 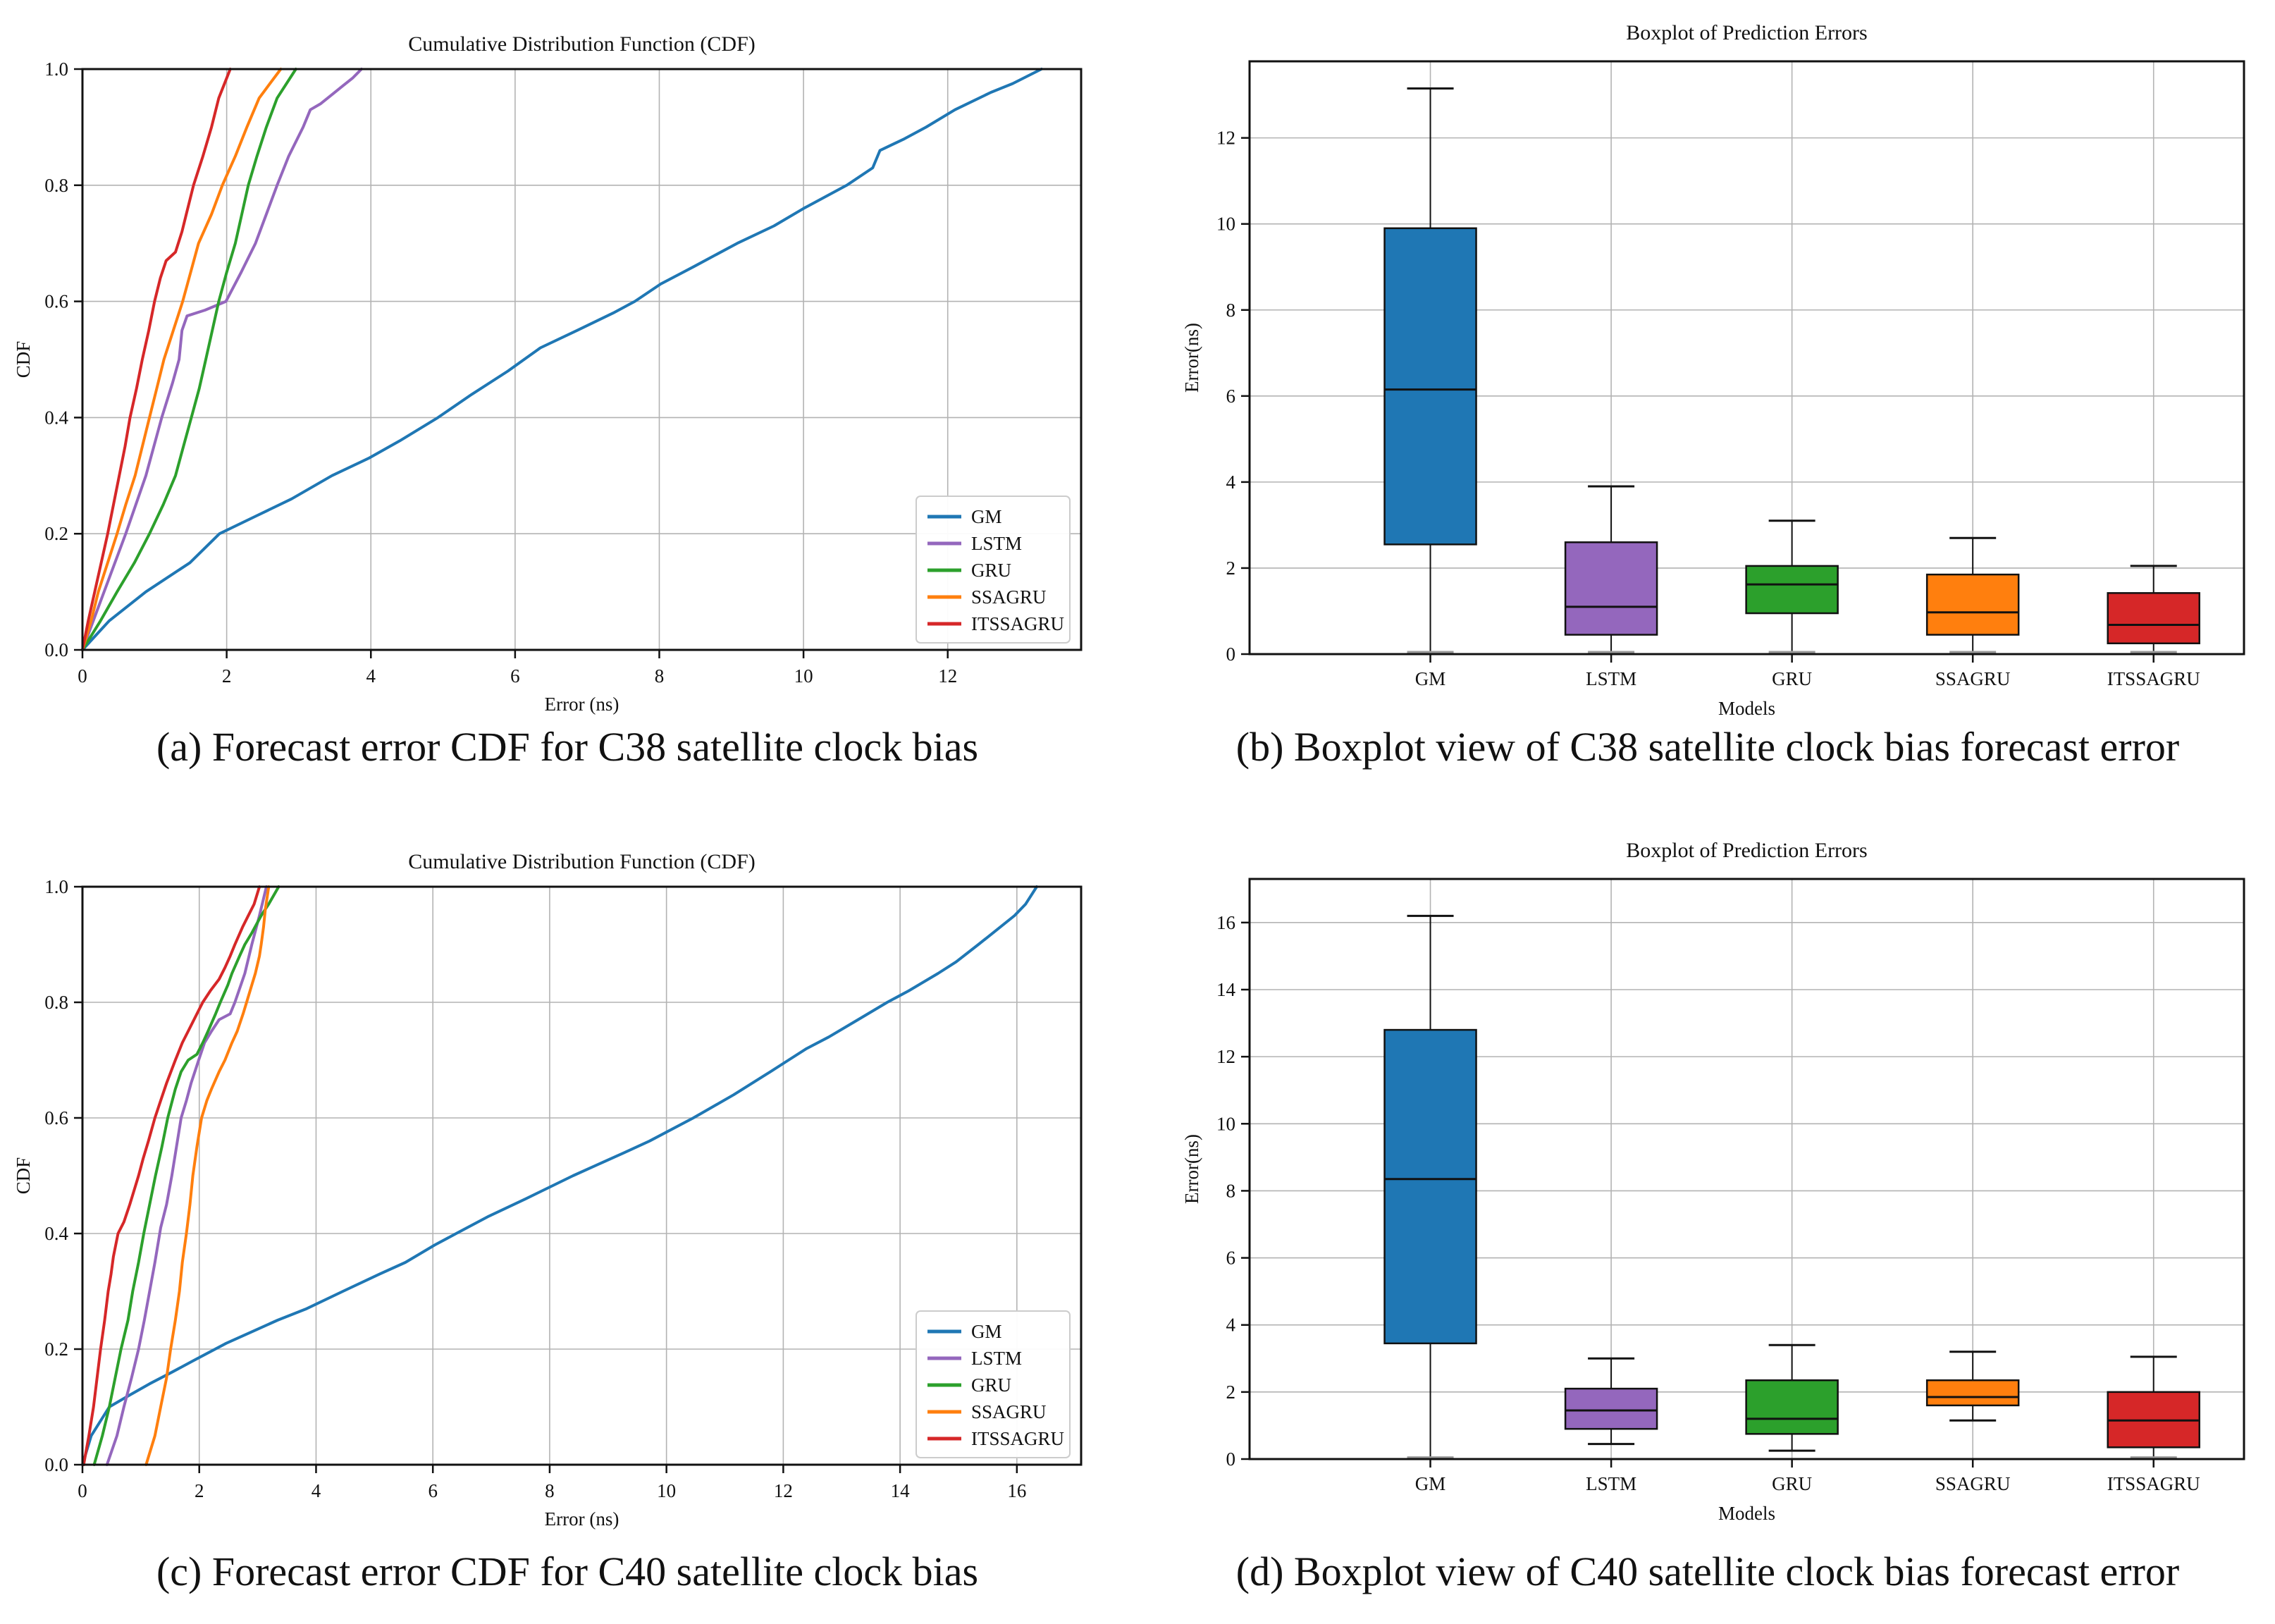 What do you see at coordinates (1225, 1123) in the screenshot?
I see `y-tick-label: 10` at bounding box center [1225, 1123].